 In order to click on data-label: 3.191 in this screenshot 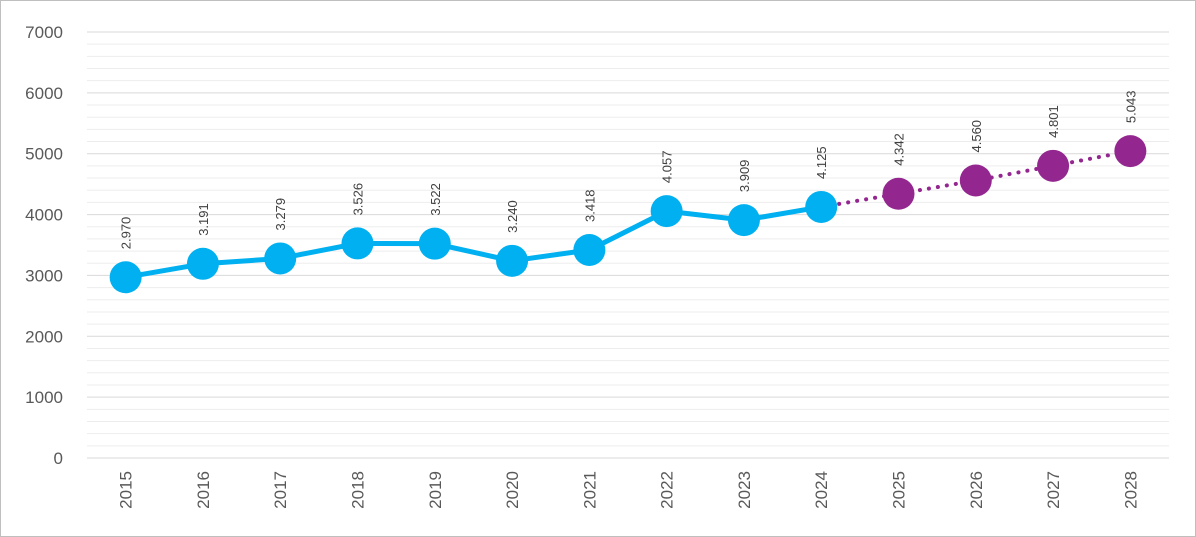, I will do `click(203, 219)`.